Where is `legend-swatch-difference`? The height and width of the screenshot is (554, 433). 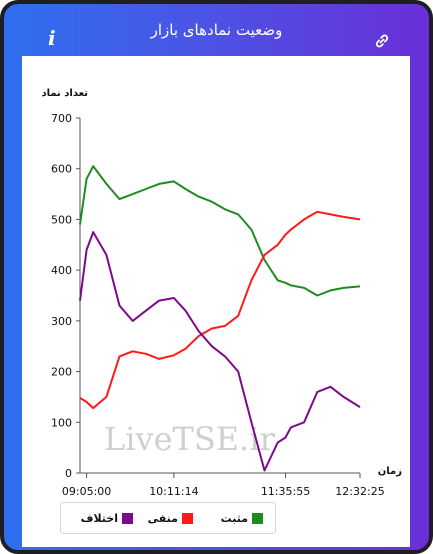 legend-swatch-difference is located at coordinates (127, 518).